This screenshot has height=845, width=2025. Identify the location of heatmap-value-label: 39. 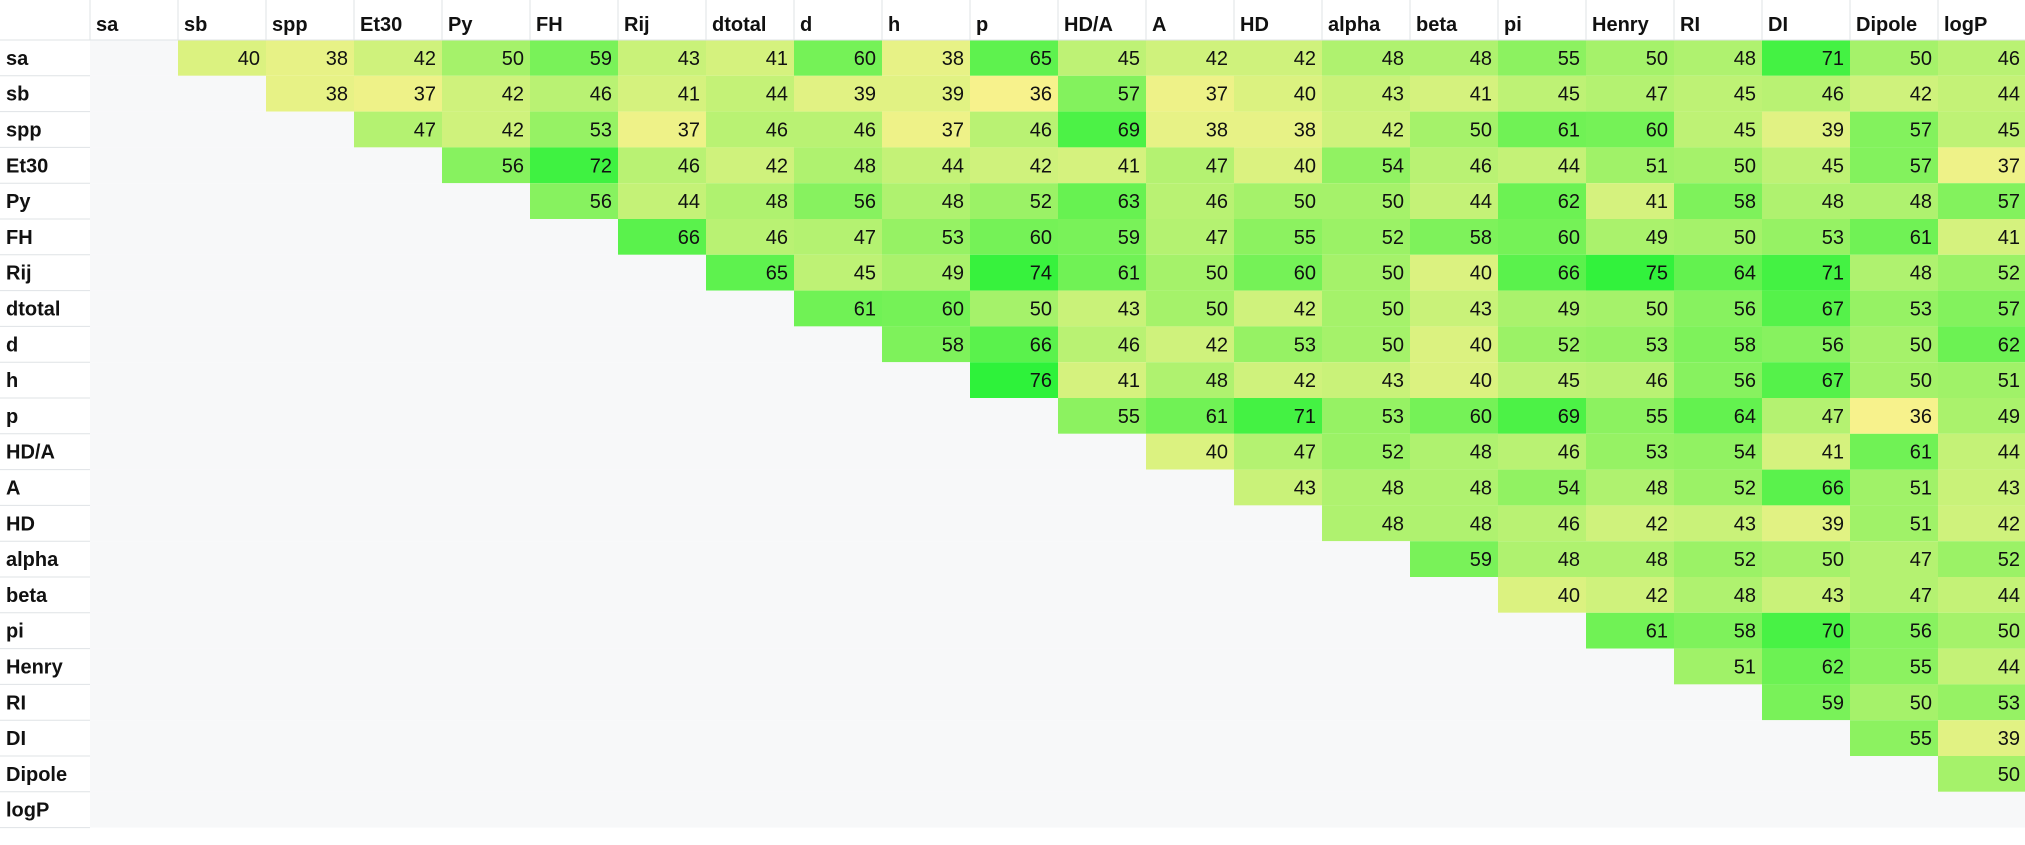
(953, 95).